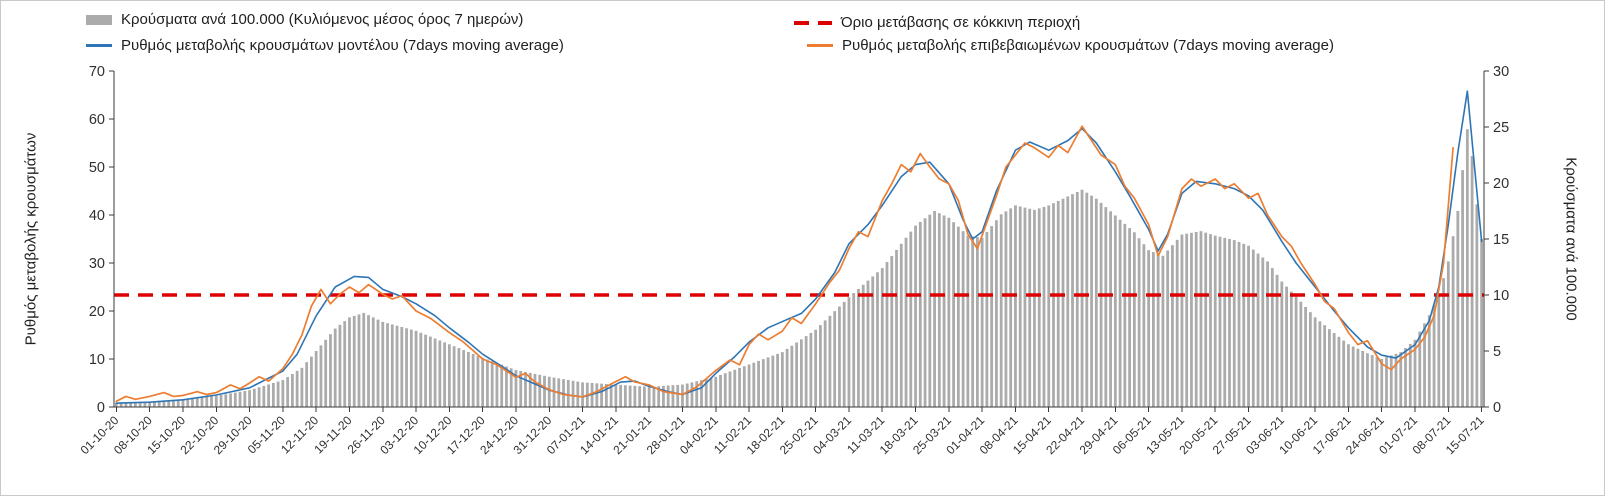  Describe the element at coordinates (97, 360) in the screenshot. I see `left-y-tick-label: 10` at that location.